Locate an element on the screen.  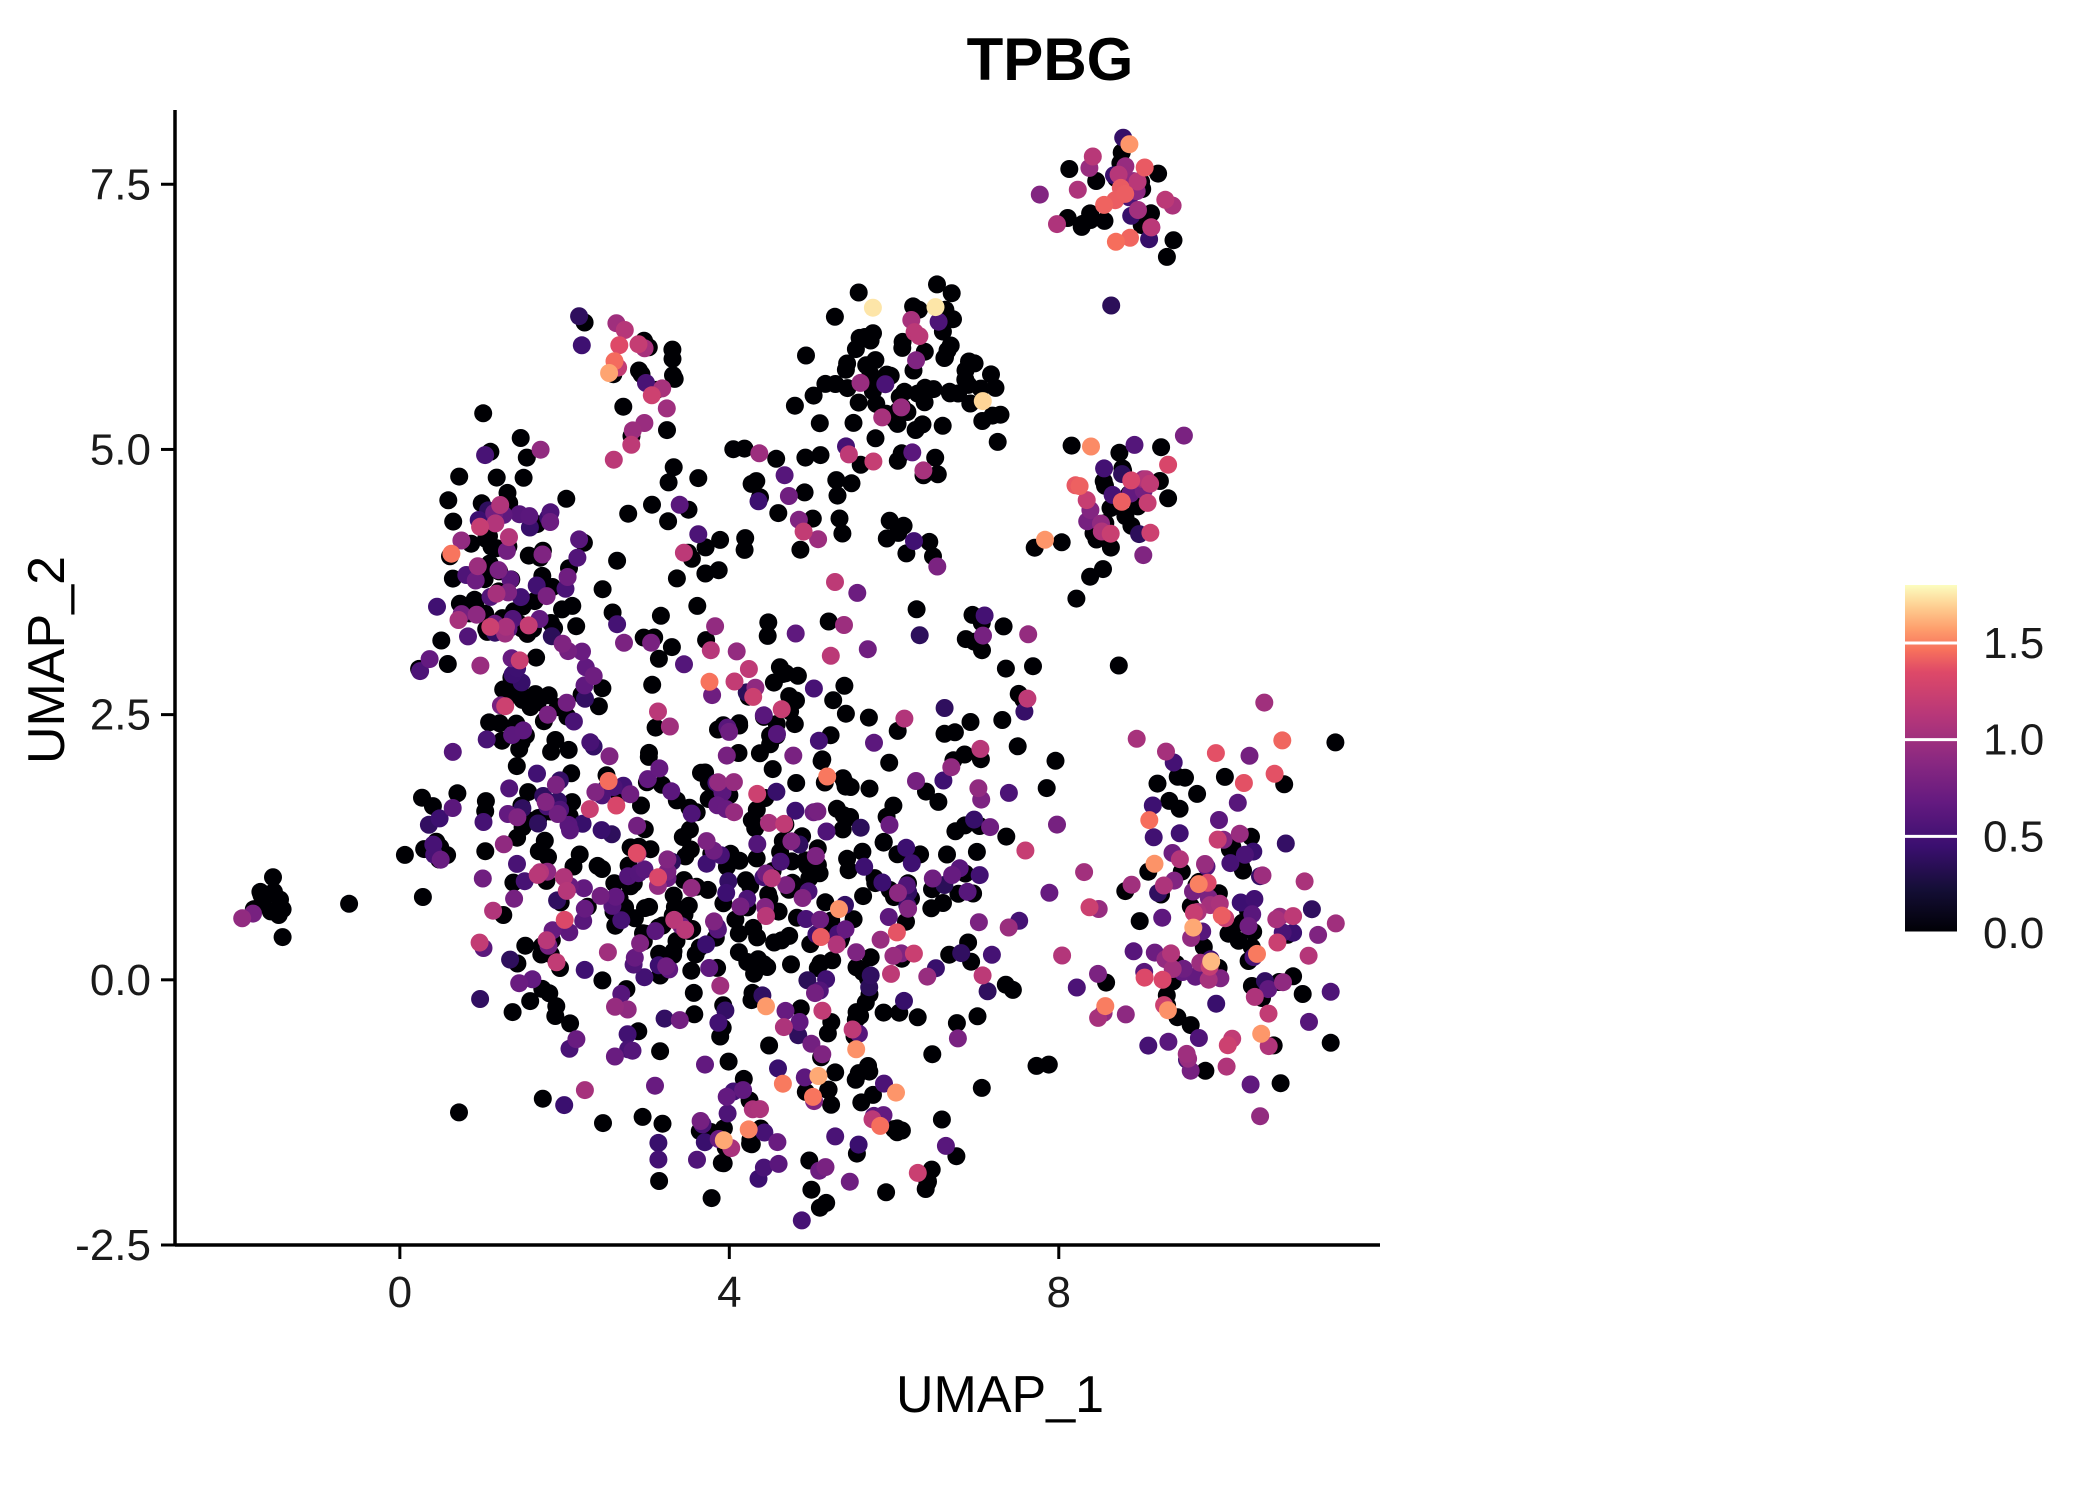
plot-title: TPBG is located at coordinates (1050, 59).